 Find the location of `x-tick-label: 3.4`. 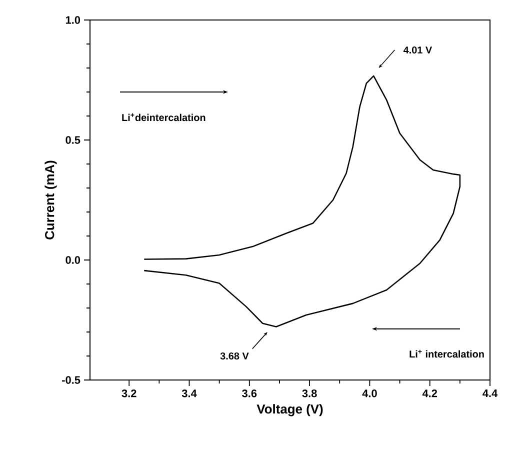

x-tick-label: 3.4 is located at coordinates (189, 394).